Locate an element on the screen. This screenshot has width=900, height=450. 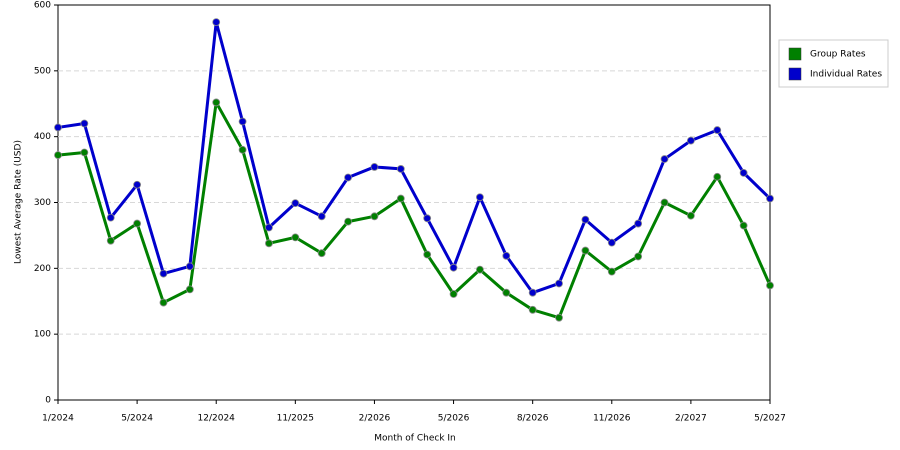
y-tick-label: 0 is located at coordinates (48, 401).